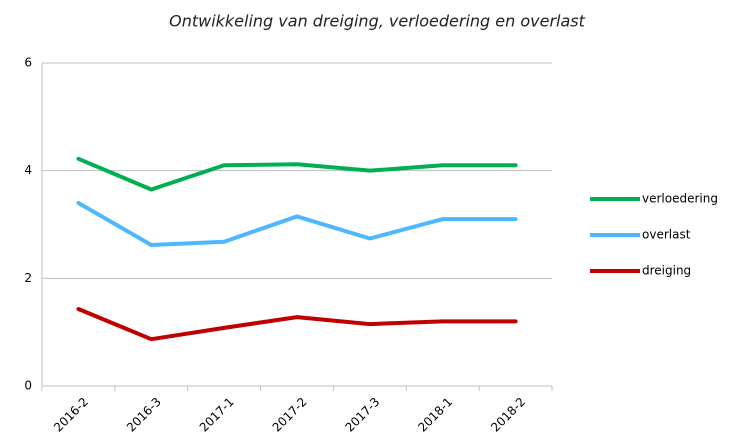  I want to click on y-tick-label: 2, so click(28, 278).